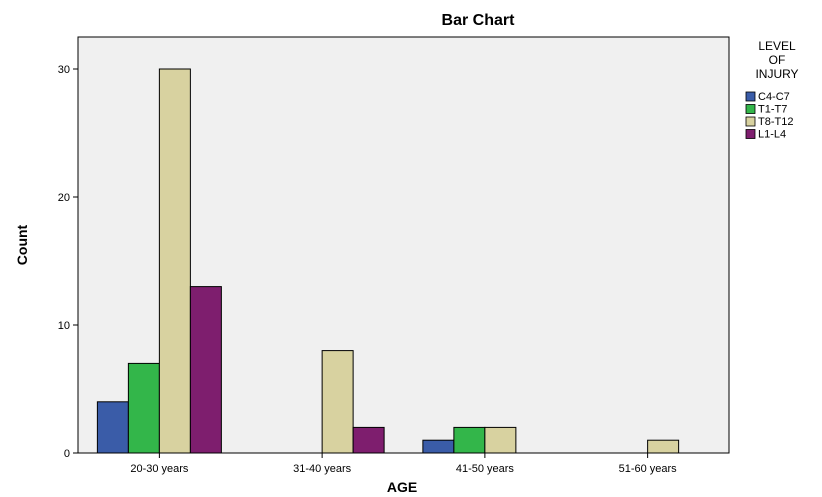 This screenshot has height=497, width=822. I want to click on x-tick-label: 51-60 years, so click(648, 469).